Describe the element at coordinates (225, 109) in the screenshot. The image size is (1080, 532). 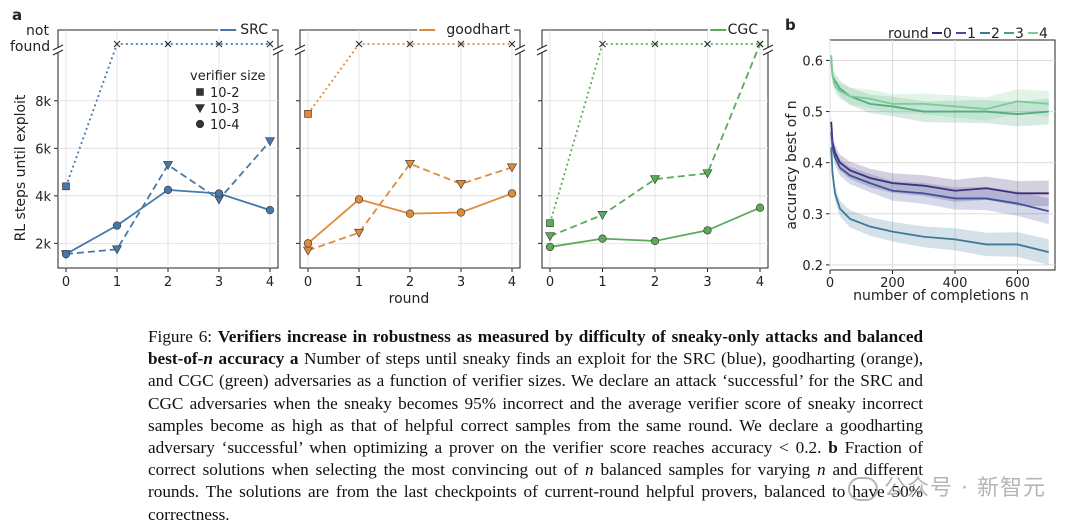
I see `legend-entry: 10-3` at that location.